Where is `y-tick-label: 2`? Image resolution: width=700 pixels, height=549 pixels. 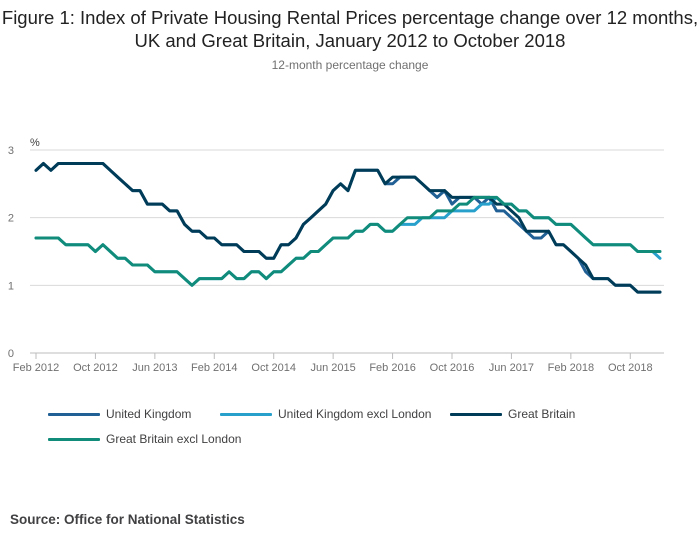 y-tick-label: 2 is located at coordinates (11, 219).